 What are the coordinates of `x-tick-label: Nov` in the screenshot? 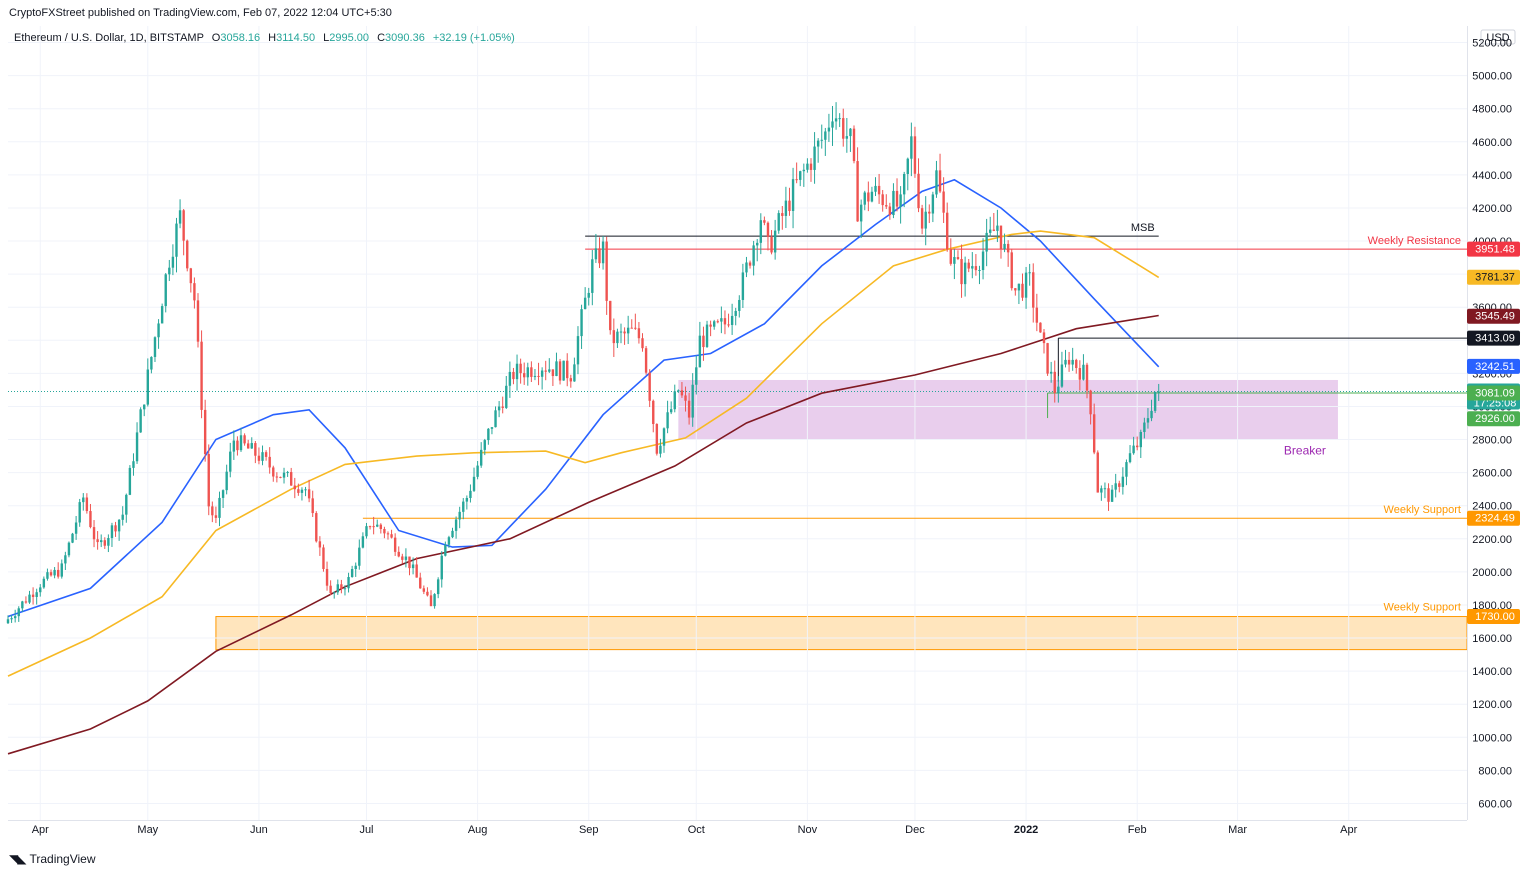 It's located at (808, 830).